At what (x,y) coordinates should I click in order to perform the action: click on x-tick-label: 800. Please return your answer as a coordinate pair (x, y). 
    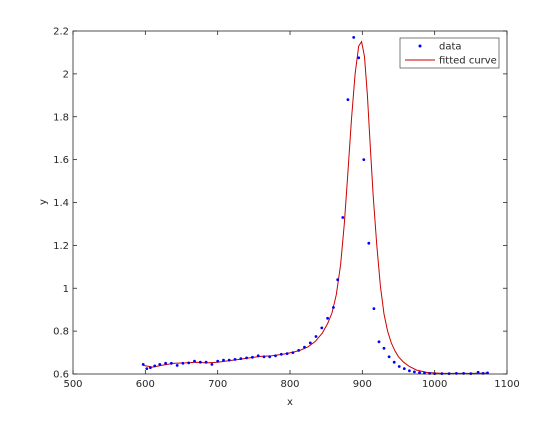
    Looking at the image, I should click on (289, 384).